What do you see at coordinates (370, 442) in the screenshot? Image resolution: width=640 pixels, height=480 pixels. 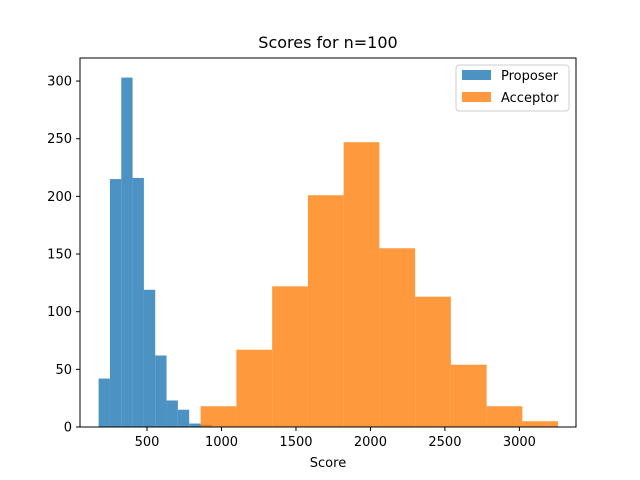 I see `x-tick-label: 2000` at bounding box center [370, 442].